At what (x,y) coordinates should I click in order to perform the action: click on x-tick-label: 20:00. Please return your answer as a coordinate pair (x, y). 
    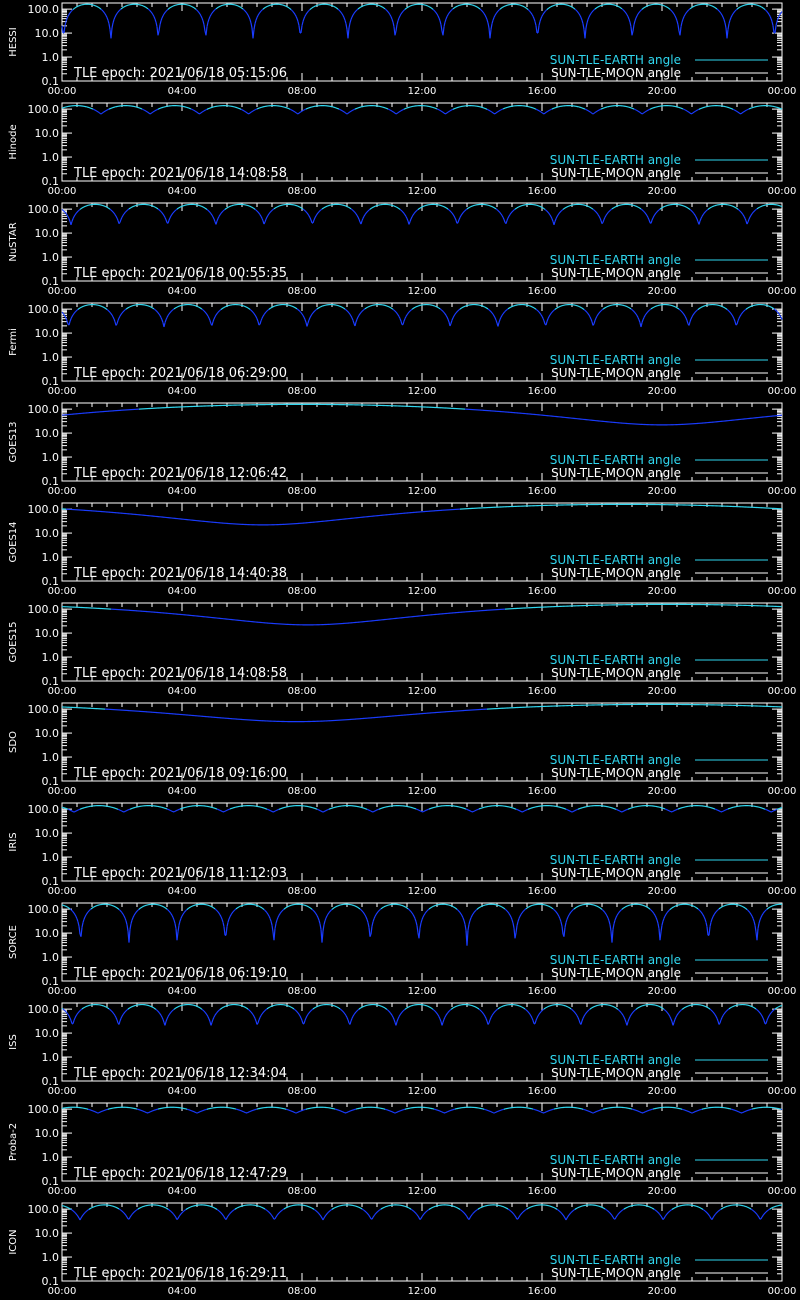
    Looking at the image, I should click on (662, 591).